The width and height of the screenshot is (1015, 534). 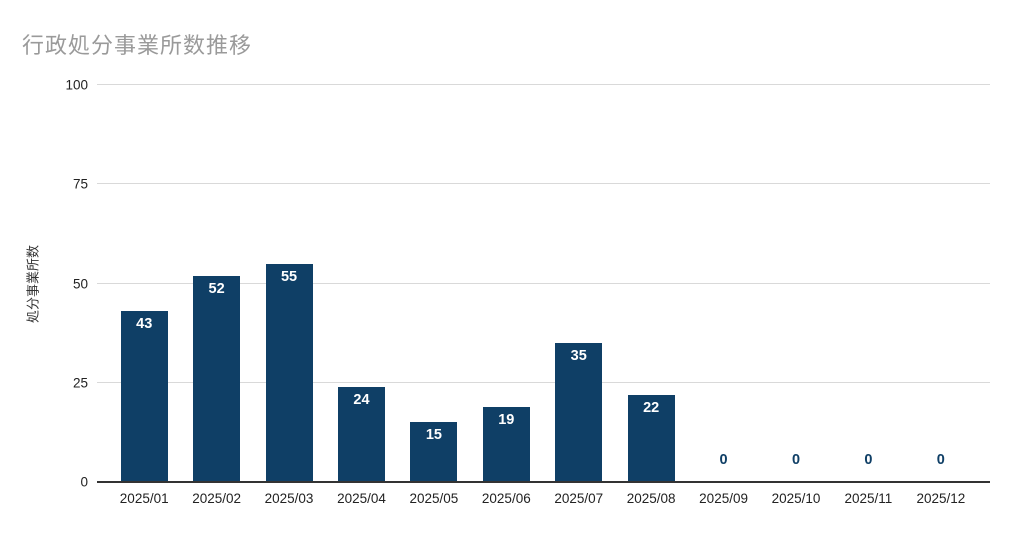 What do you see at coordinates (506, 419) in the screenshot?
I see `bar-value-label: 19` at bounding box center [506, 419].